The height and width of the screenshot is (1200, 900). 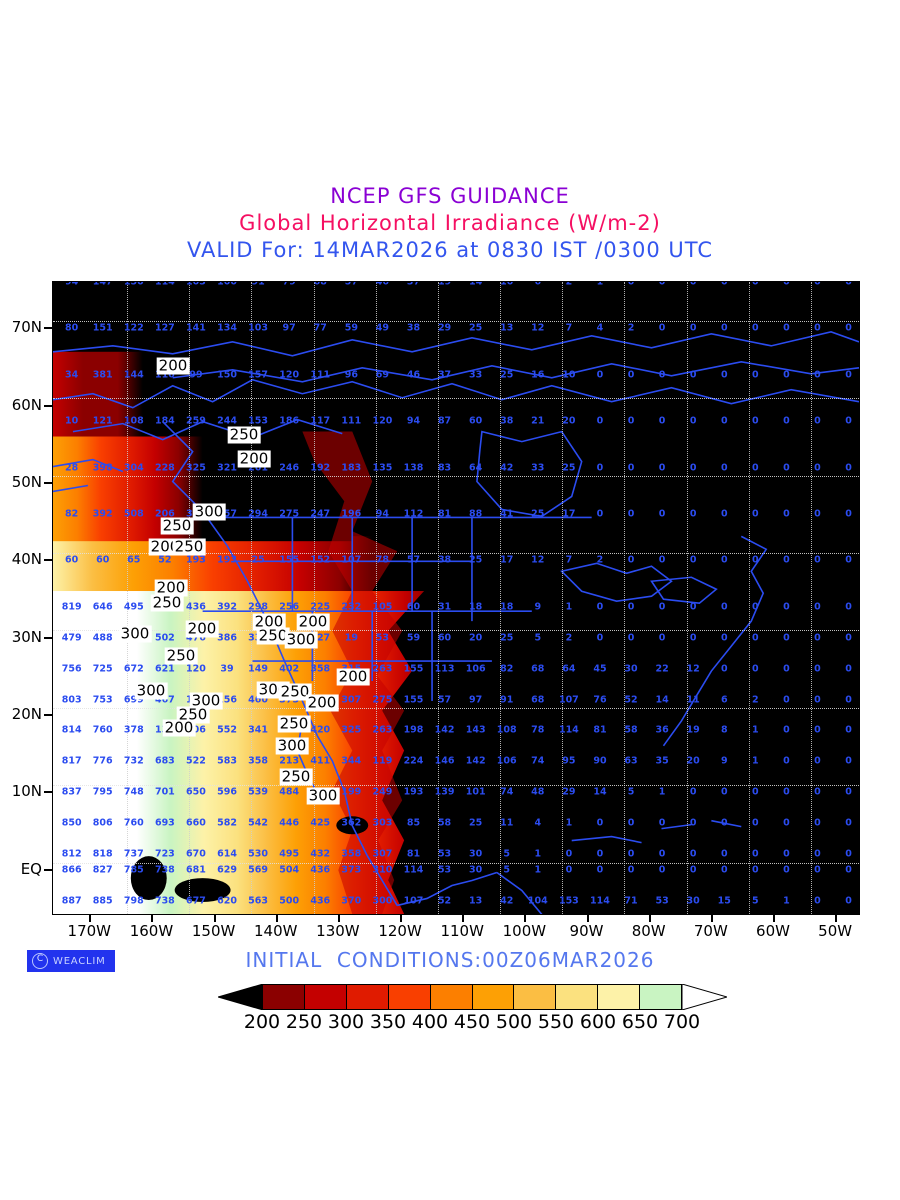 I want to click on title-line-2: Global Horizontal Irradiance (W/m-2), so click(x=450, y=223).